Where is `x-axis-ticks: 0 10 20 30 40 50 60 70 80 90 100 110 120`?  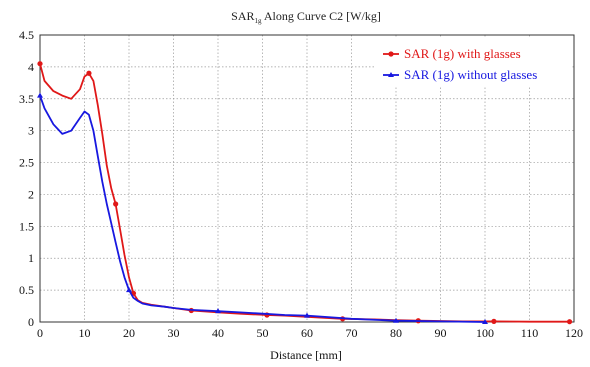
x-axis-ticks: 0 10 20 30 40 50 60 70 80 90 100 110 120 is located at coordinates (310, 333).